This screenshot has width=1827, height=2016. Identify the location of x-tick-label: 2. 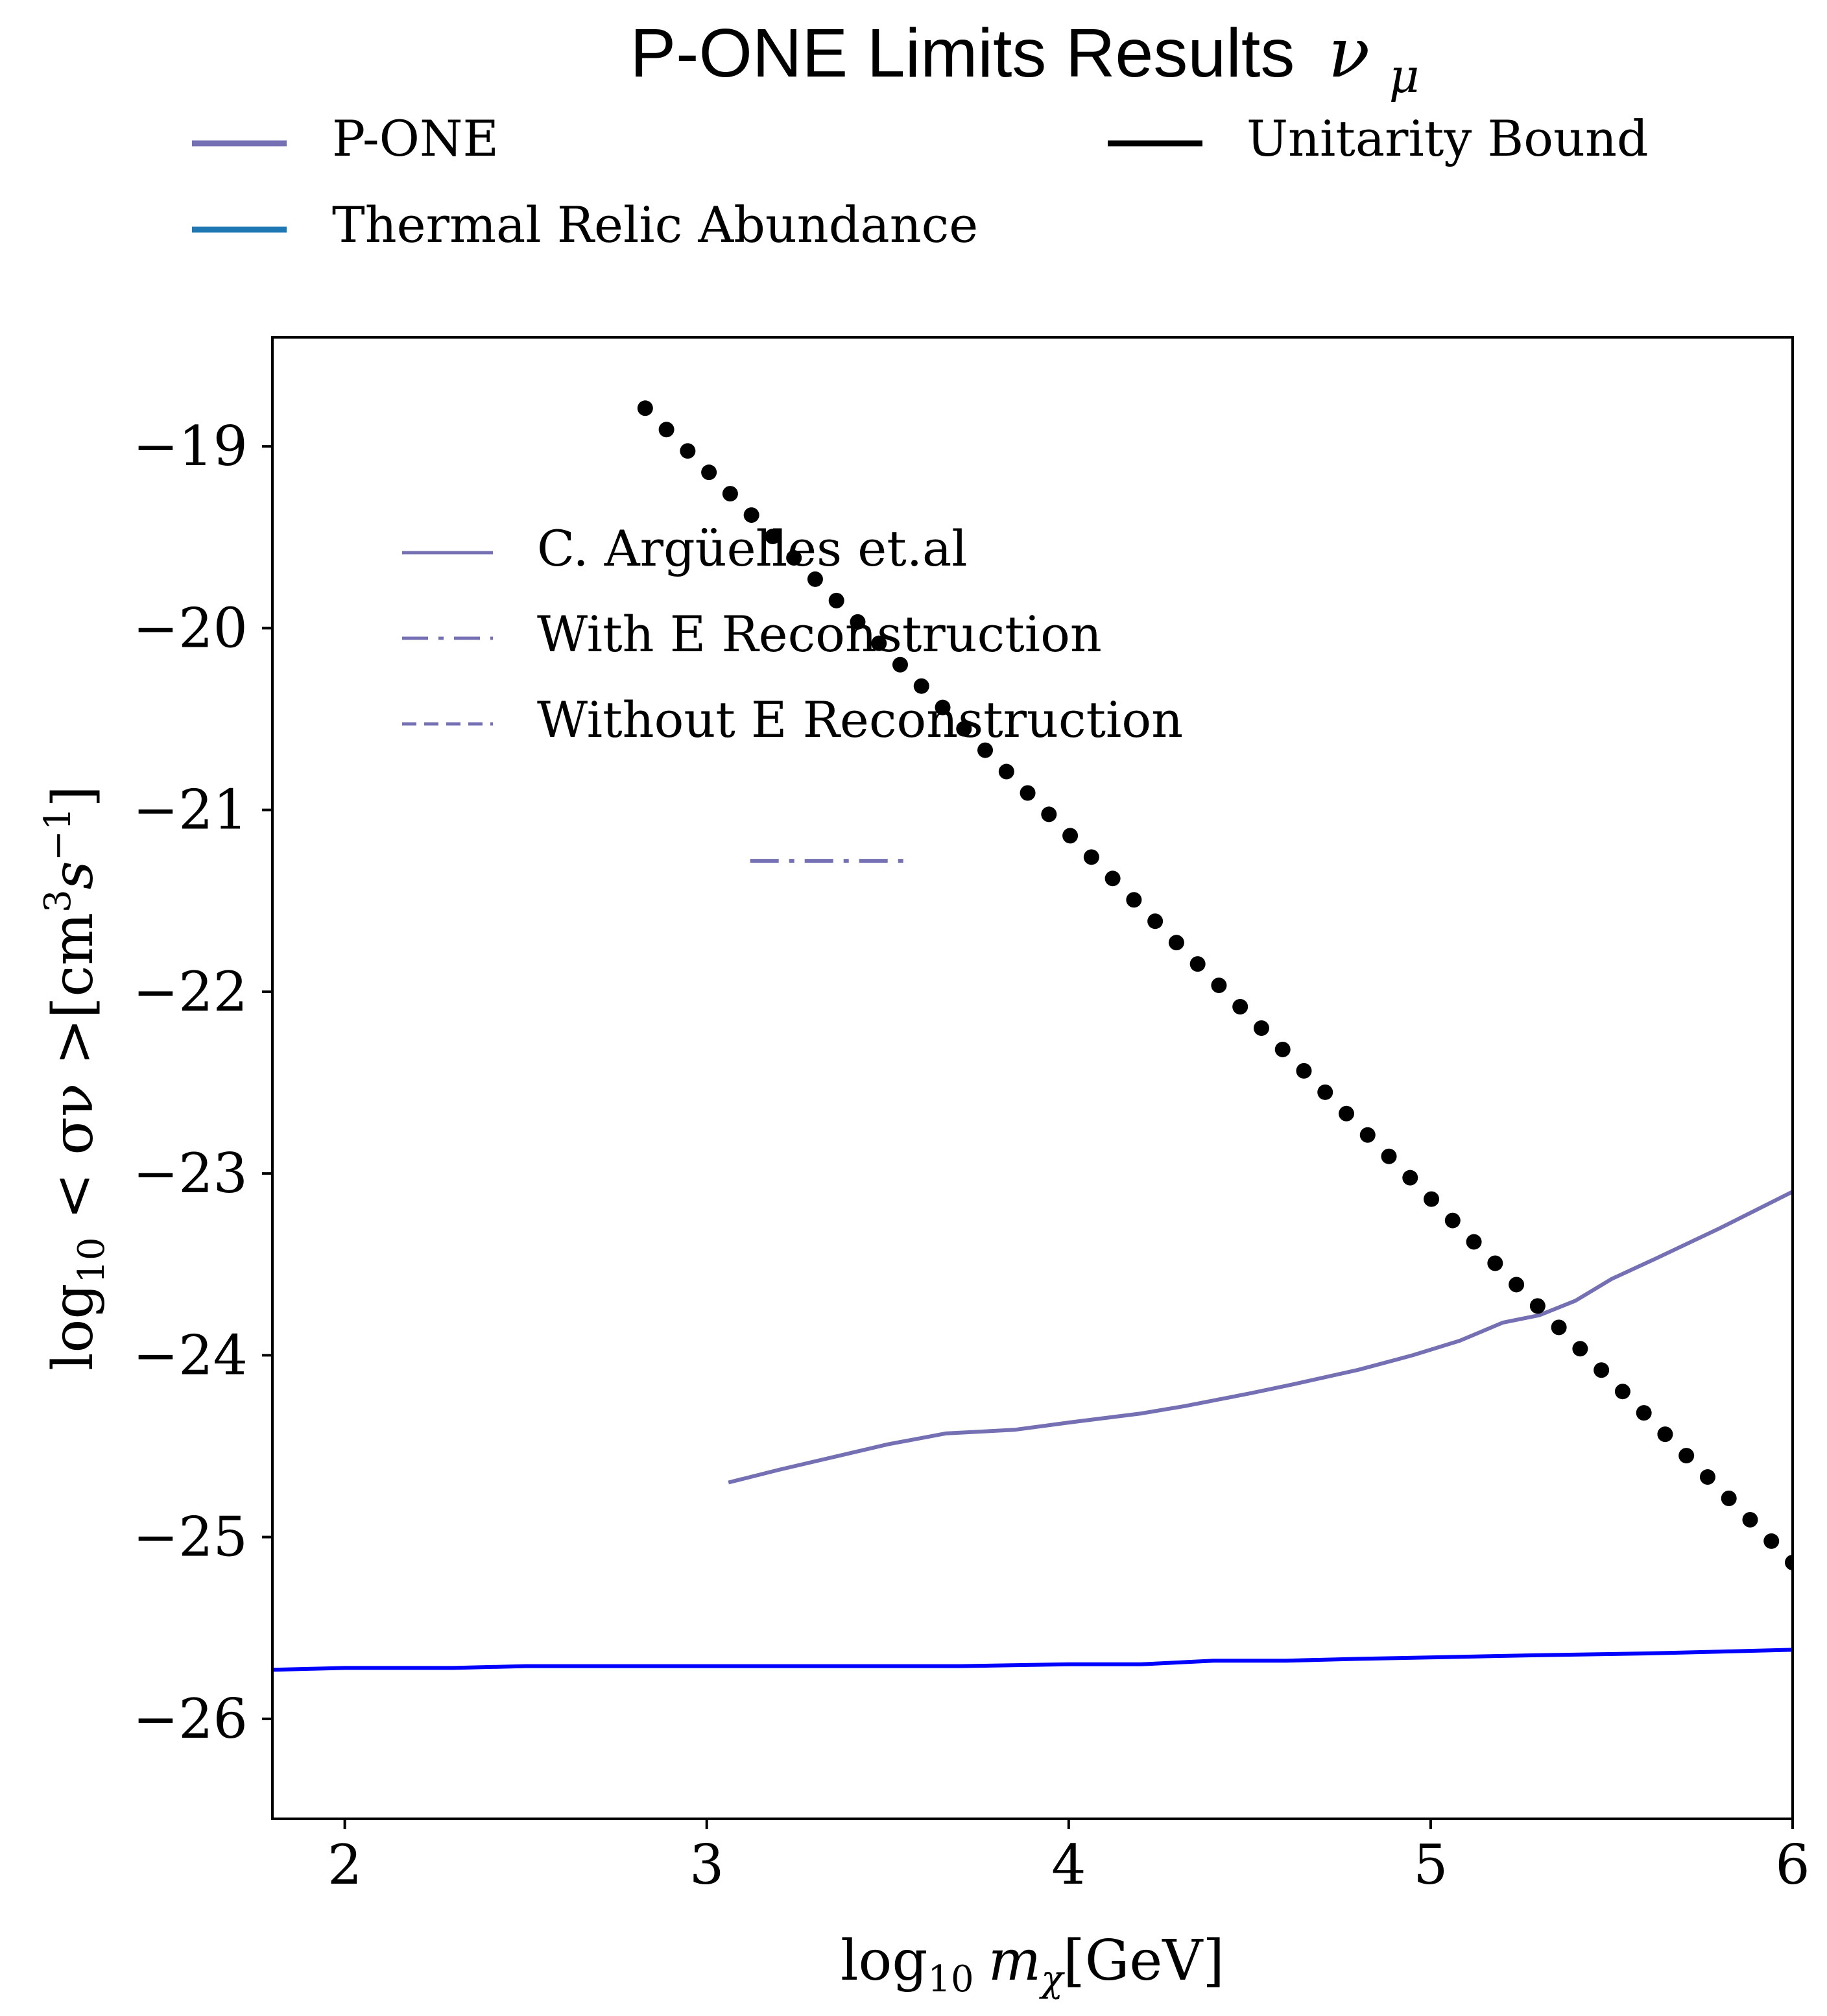
(345, 1865).